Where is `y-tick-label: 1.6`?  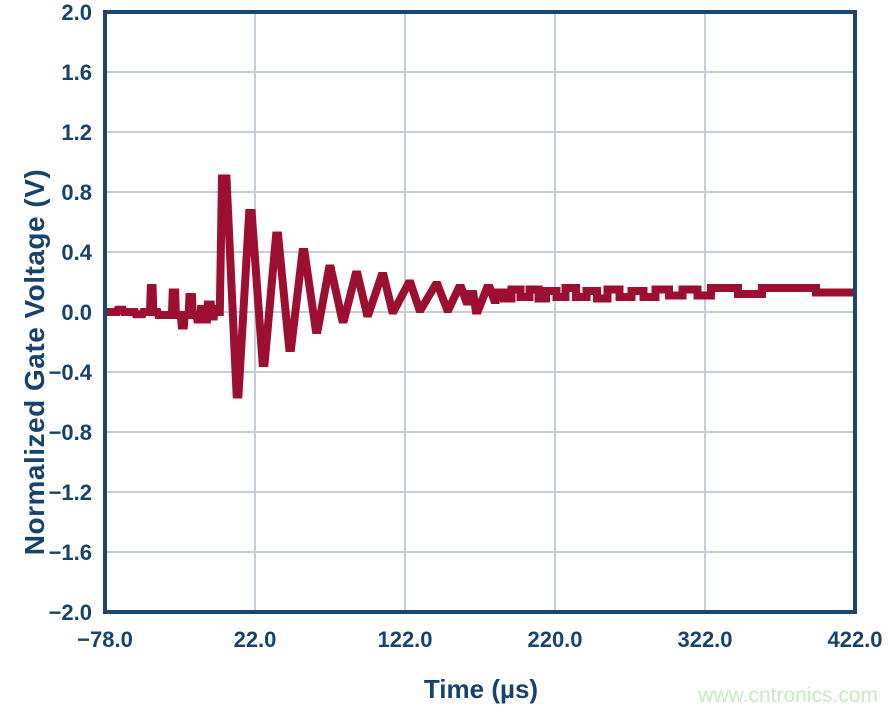
y-tick-label: 1.6 is located at coordinates (76, 72).